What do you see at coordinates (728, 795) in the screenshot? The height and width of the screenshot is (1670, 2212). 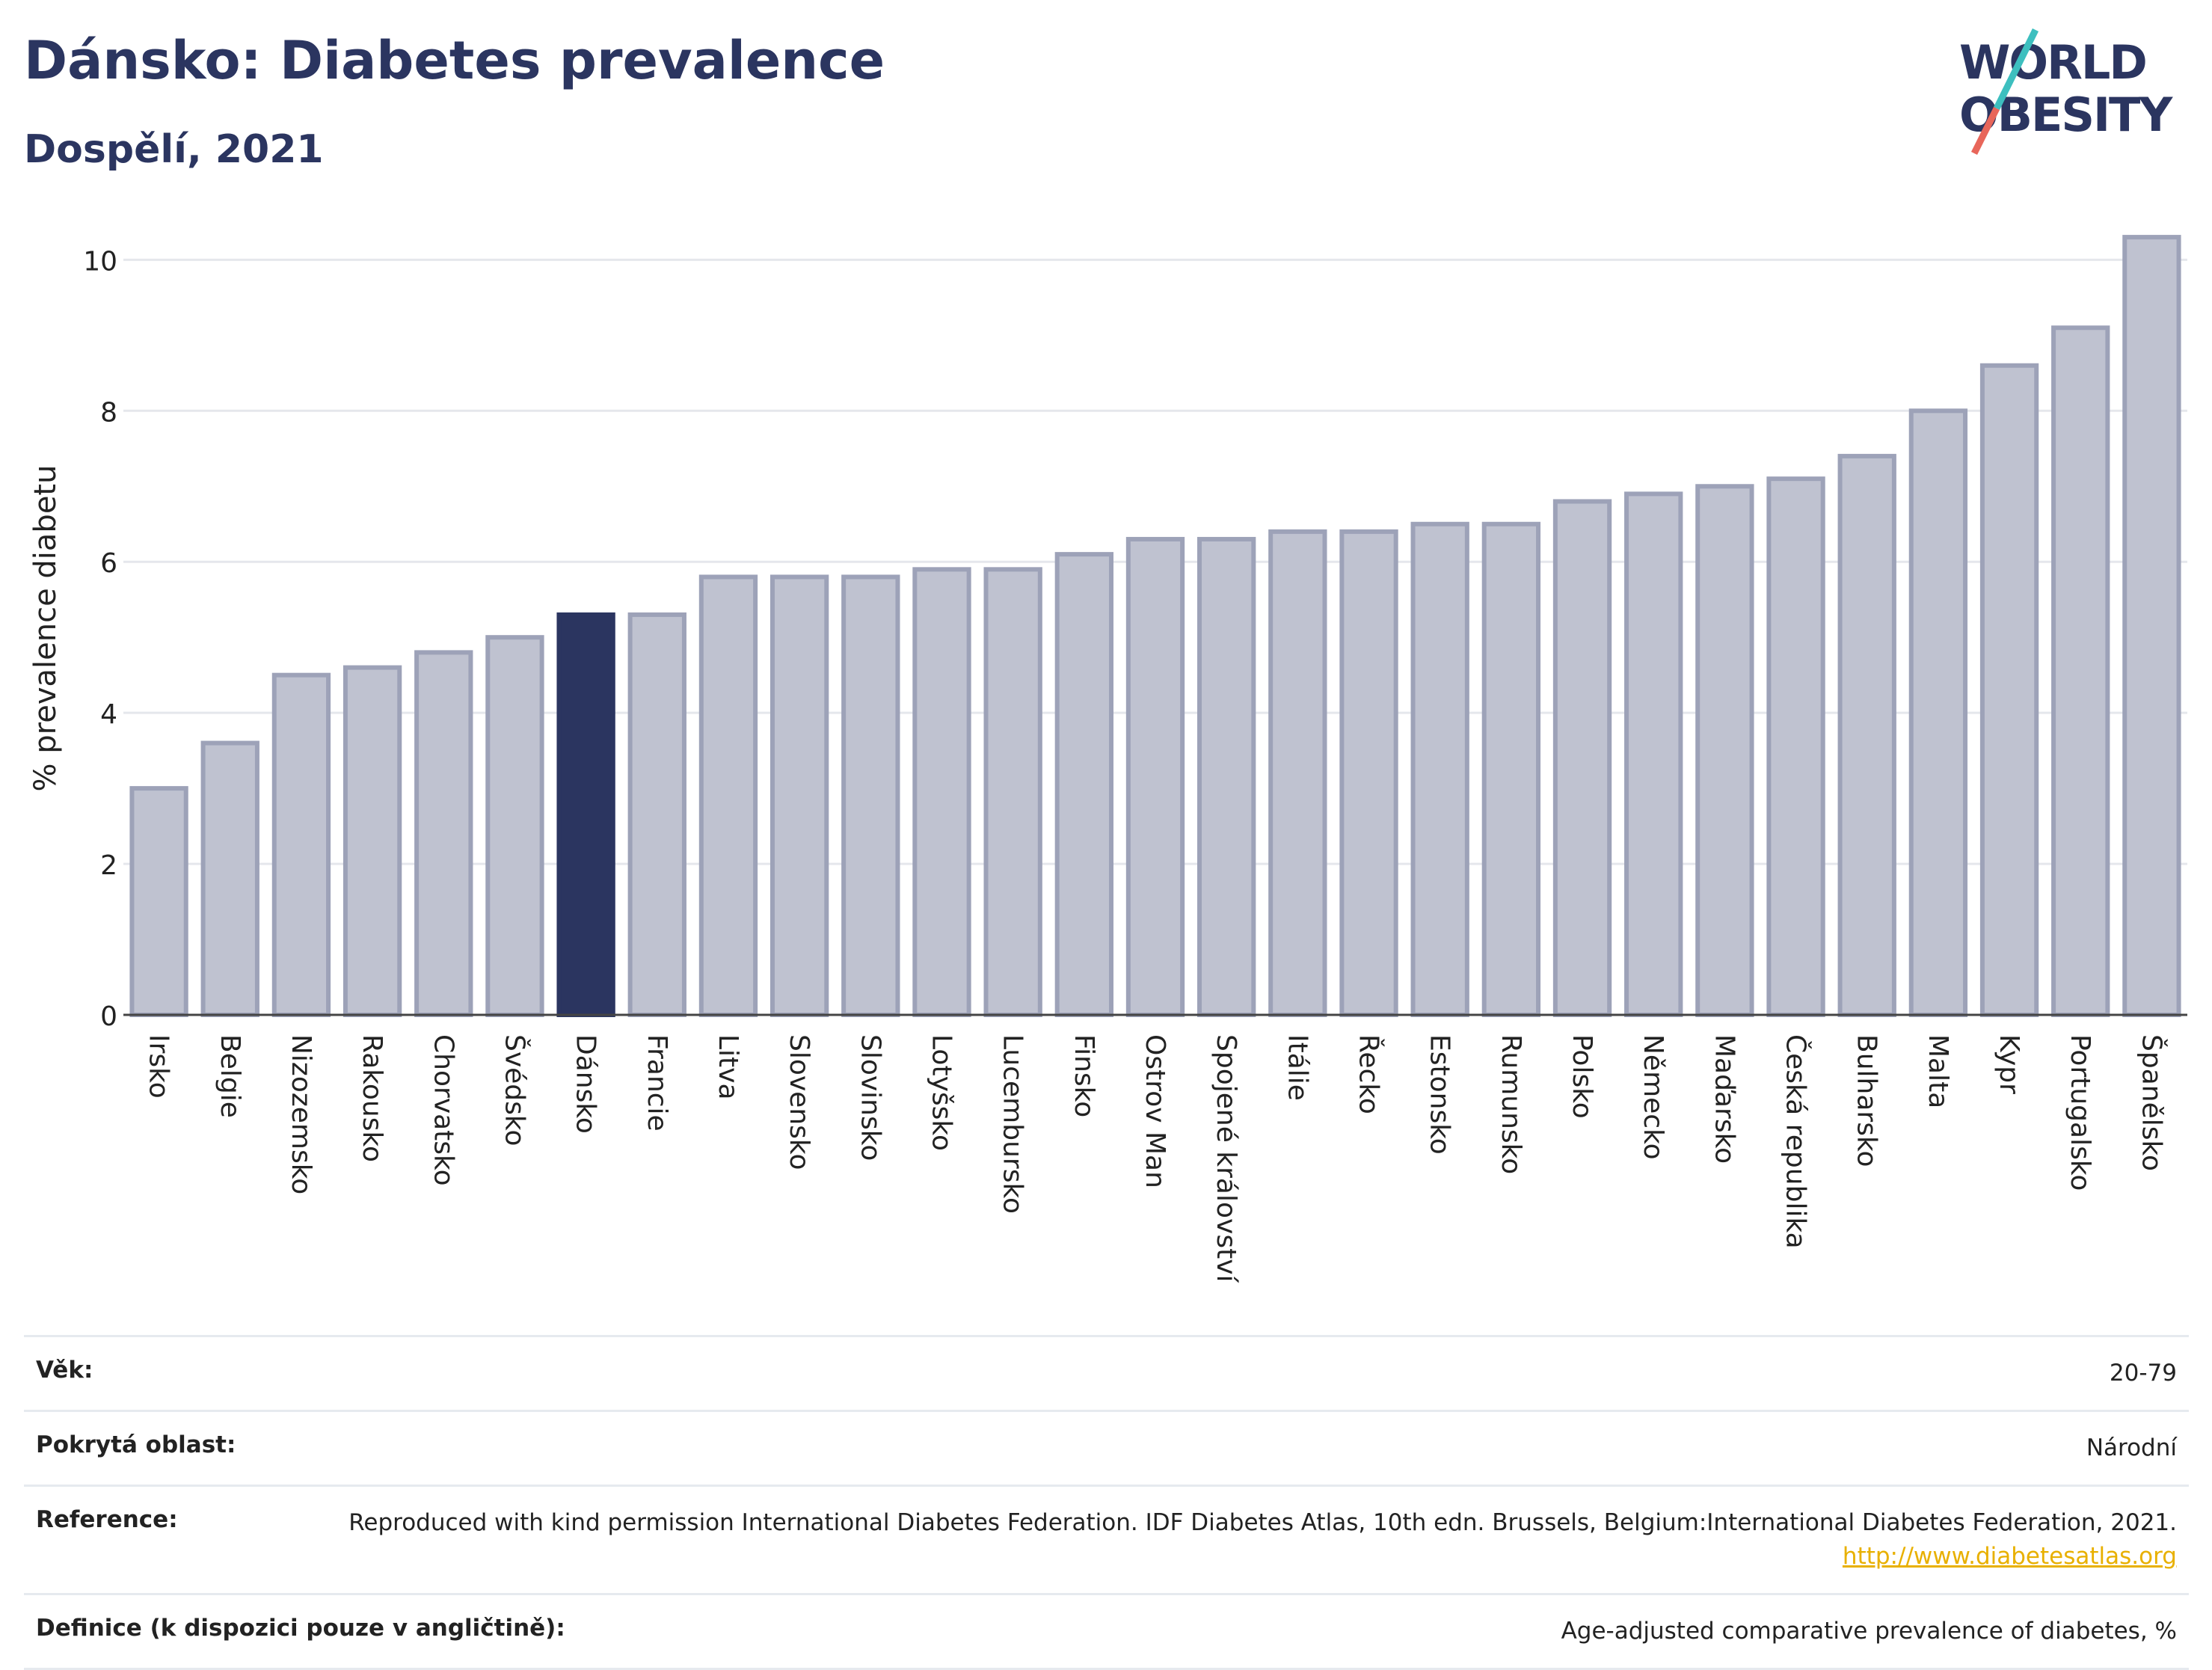 I see `bar-litva` at bounding box center [728, 795].